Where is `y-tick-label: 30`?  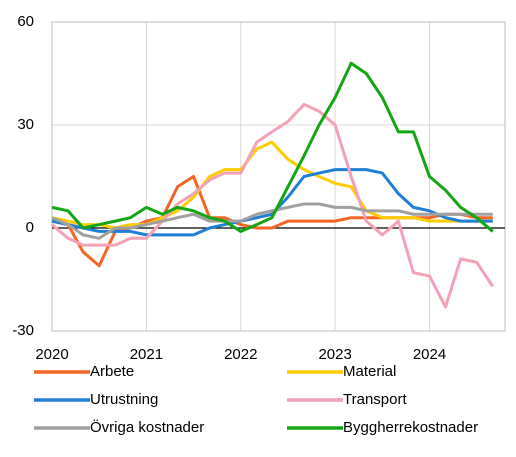
y-tick-label: 30 is located at coordinates (25, 124).